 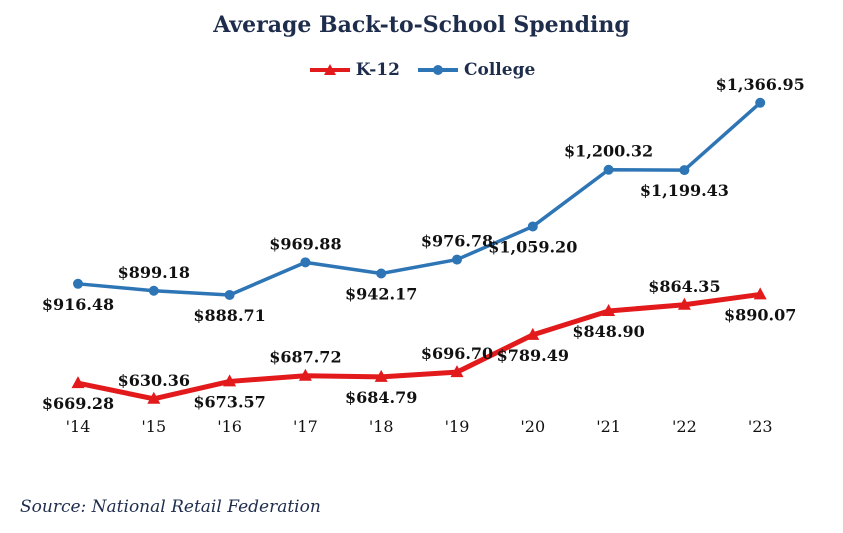 I want to click on data-label-k12: $669.28, so click(x=78, y=403).